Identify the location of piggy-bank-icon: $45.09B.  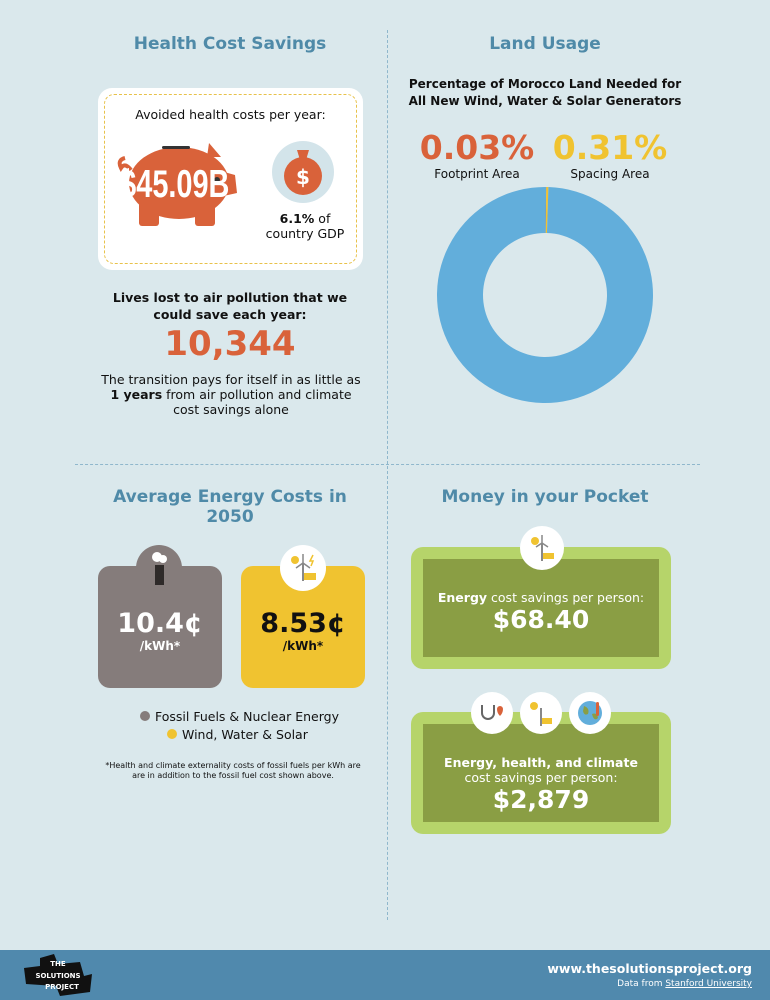
(177, 184).